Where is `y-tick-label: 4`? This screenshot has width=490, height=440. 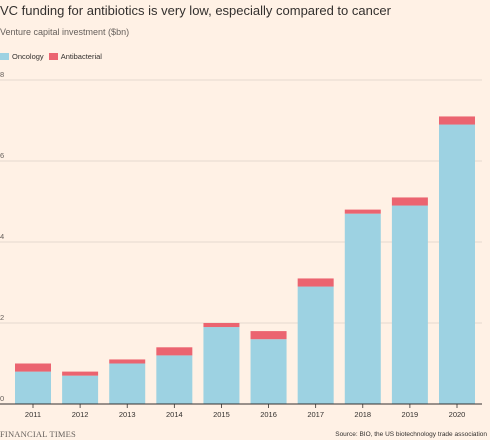
y-tick-label: 4 is located at coordinates (2, 236).